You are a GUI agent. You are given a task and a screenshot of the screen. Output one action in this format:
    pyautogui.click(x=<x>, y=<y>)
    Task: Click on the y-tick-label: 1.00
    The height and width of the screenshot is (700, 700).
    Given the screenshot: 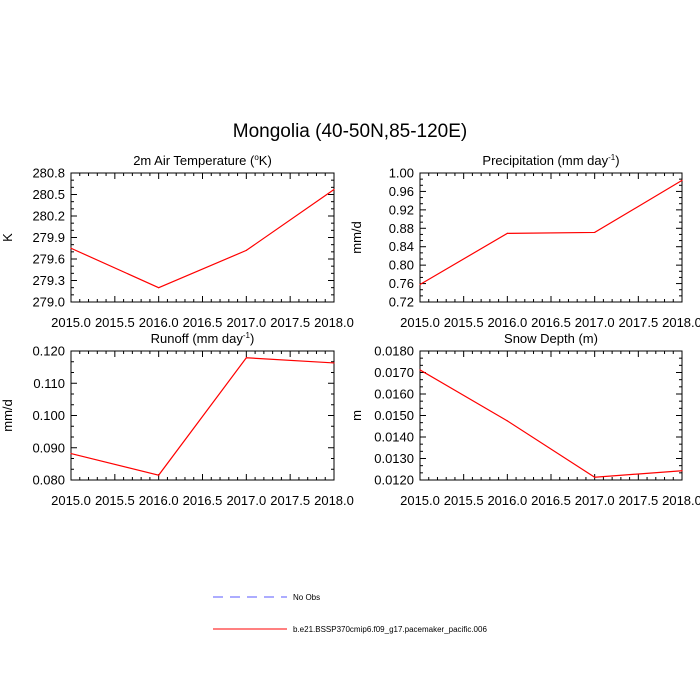 What is the action you would take?
    pyautogui.click(x=401, y=173)
    